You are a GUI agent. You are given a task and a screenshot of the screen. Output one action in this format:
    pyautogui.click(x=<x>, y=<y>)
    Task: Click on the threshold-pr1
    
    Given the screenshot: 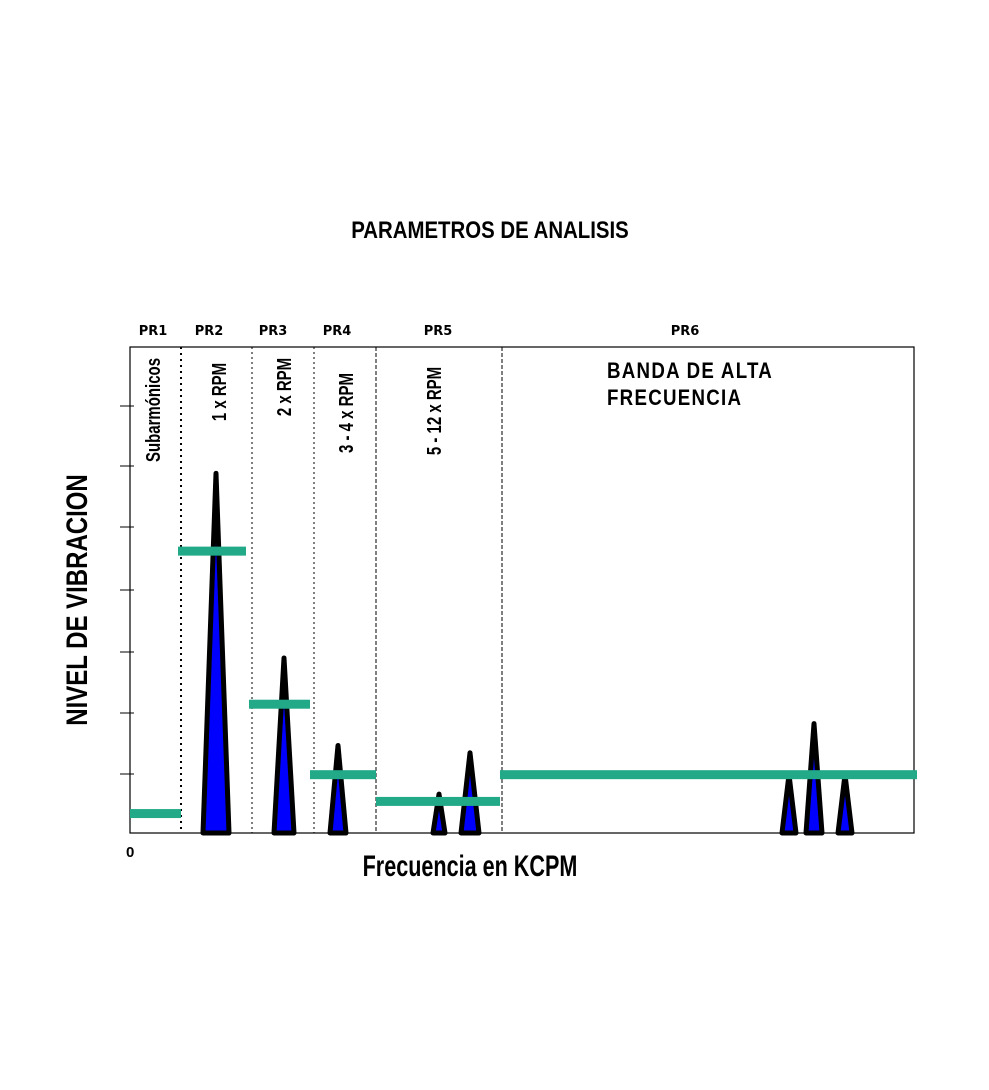 What is the action you would take?
    pyautogui.click(x=155, y=814)
    